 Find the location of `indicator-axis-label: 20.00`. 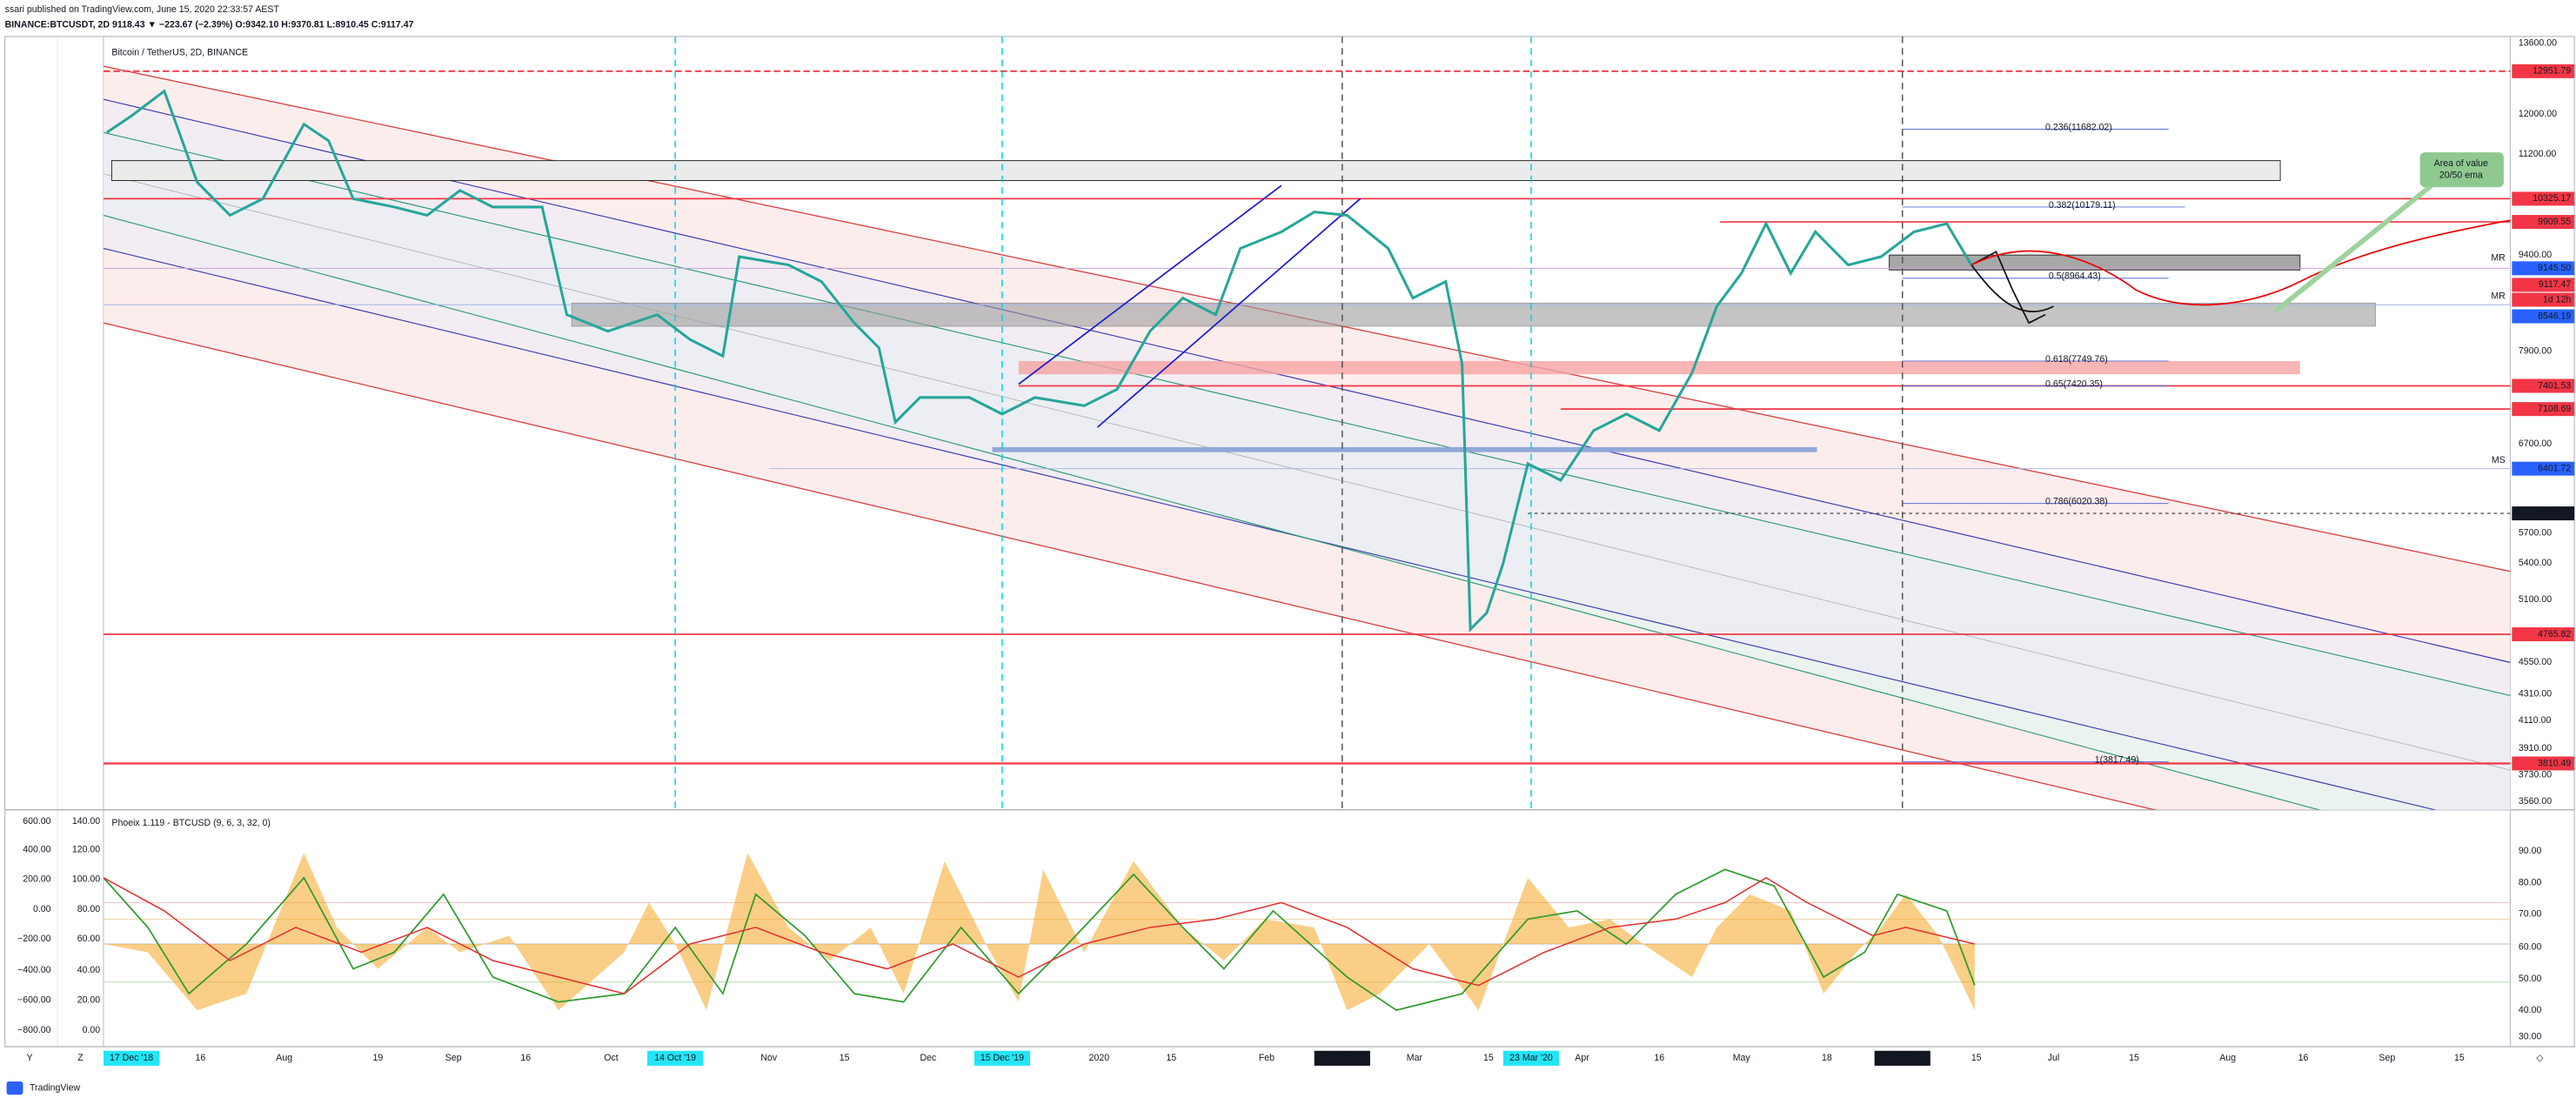

indicator-axis-label: 20.00 is located at coordinates (89, 1000).